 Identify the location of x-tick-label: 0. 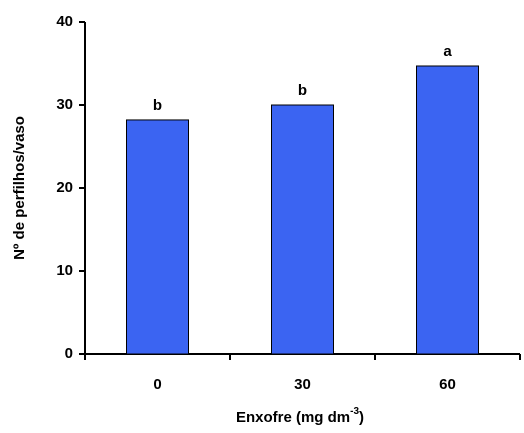
(157, 384).